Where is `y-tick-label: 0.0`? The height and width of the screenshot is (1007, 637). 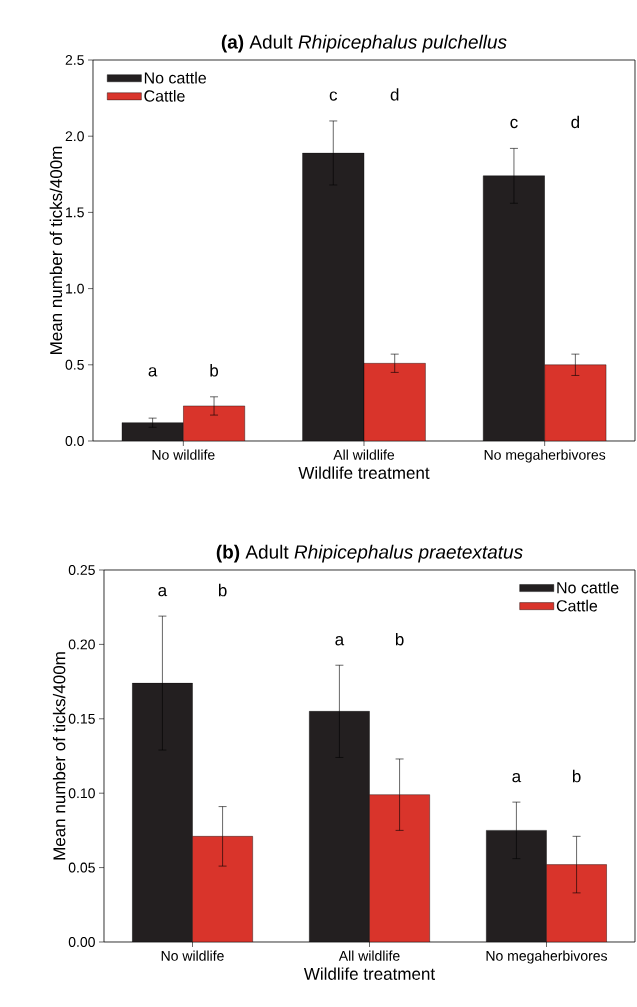
y-tick-label: 0.0 is located at coordinates (74, 441).